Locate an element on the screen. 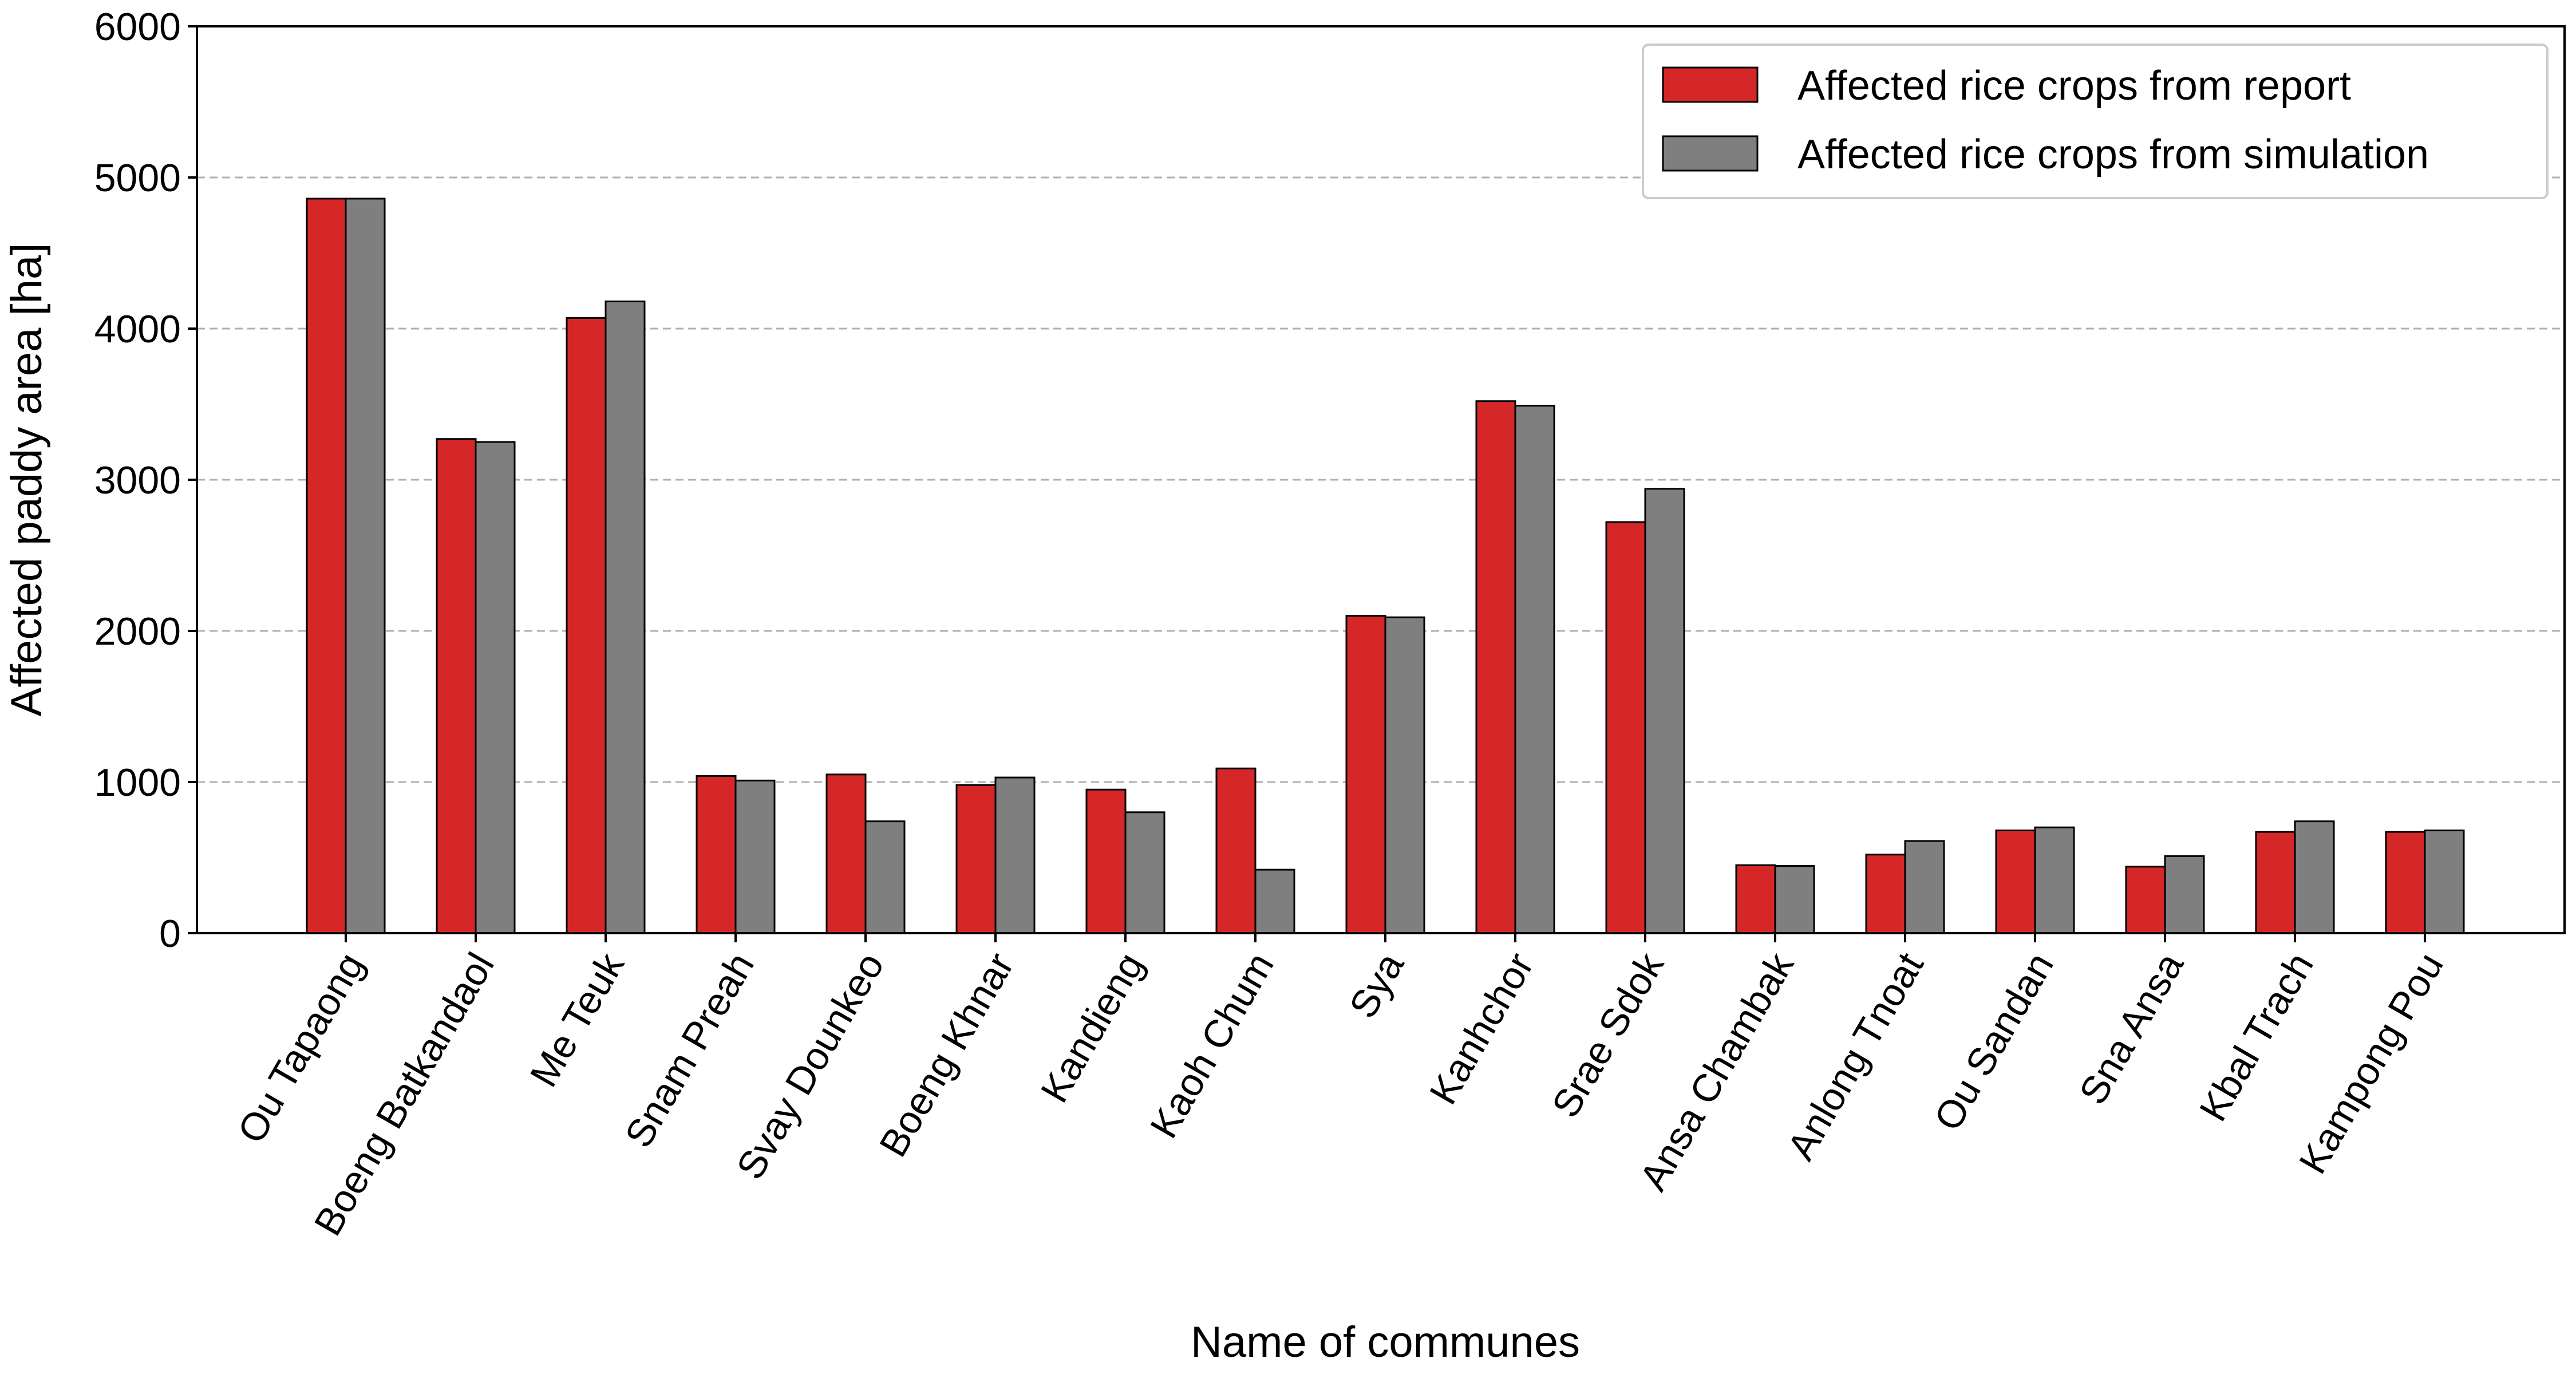 The height and width of the screenshot is (1374, 2576). y-tick-label: 3000 is located at coordinates (137, 481).